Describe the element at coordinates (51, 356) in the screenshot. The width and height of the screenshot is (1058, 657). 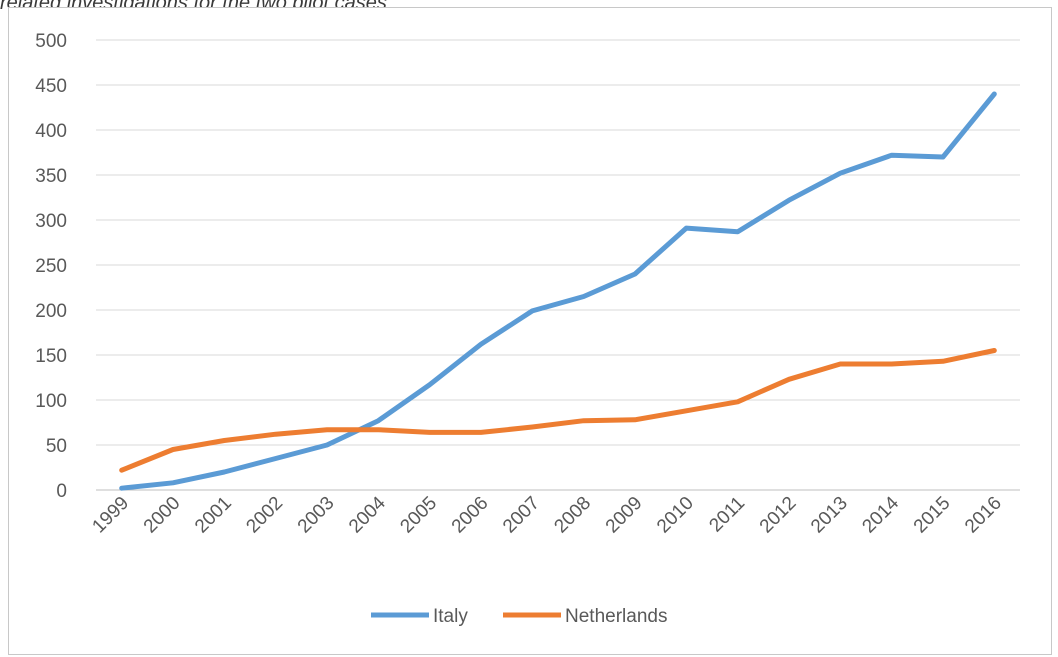
I see `y-tick-label: 150` at that location.